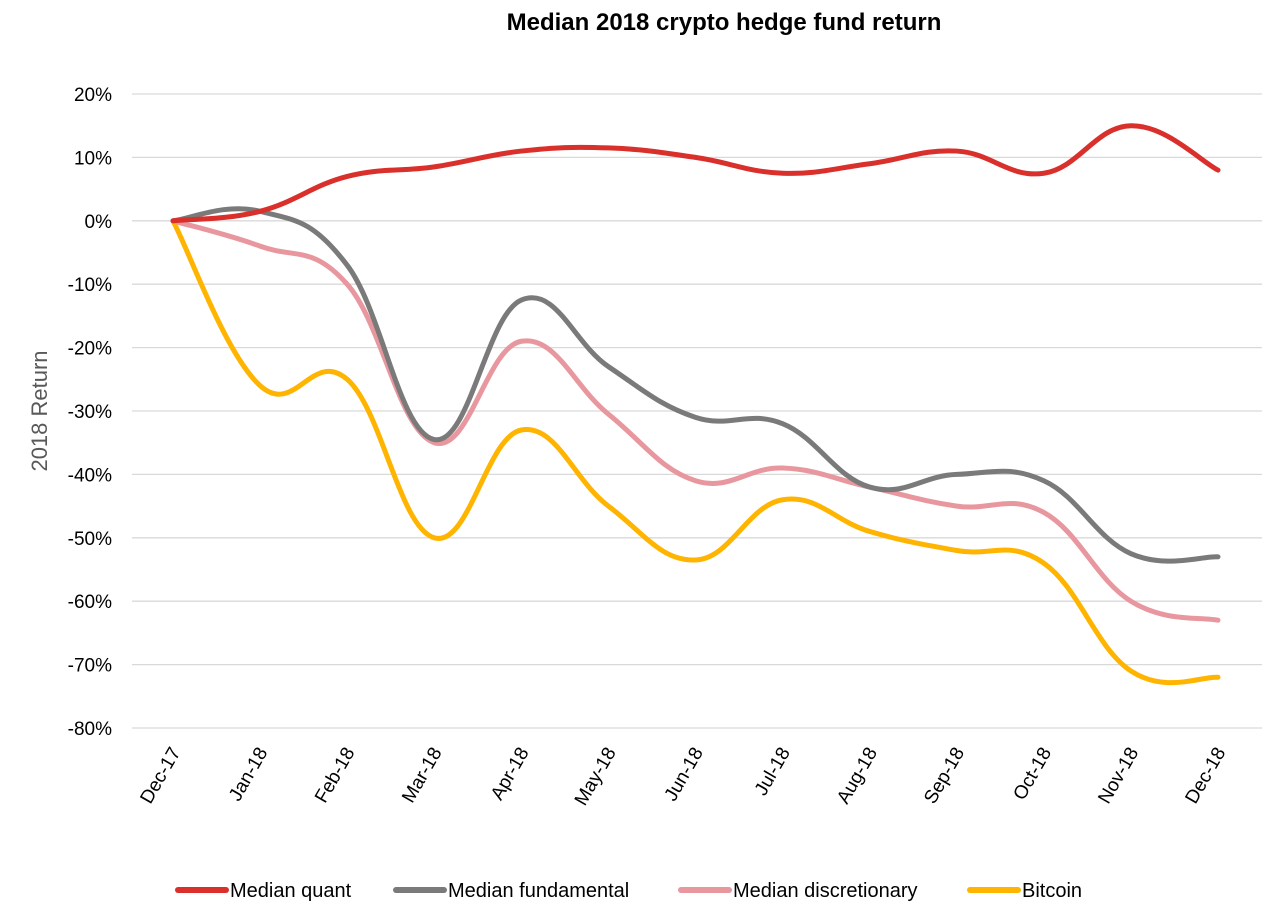 The height and width of the screenshot is (911, 1276). What do you see at coordinates (90, 475) in the screenshot?
I see `y-tick-label: -40%` at bounding box center [90, 475].